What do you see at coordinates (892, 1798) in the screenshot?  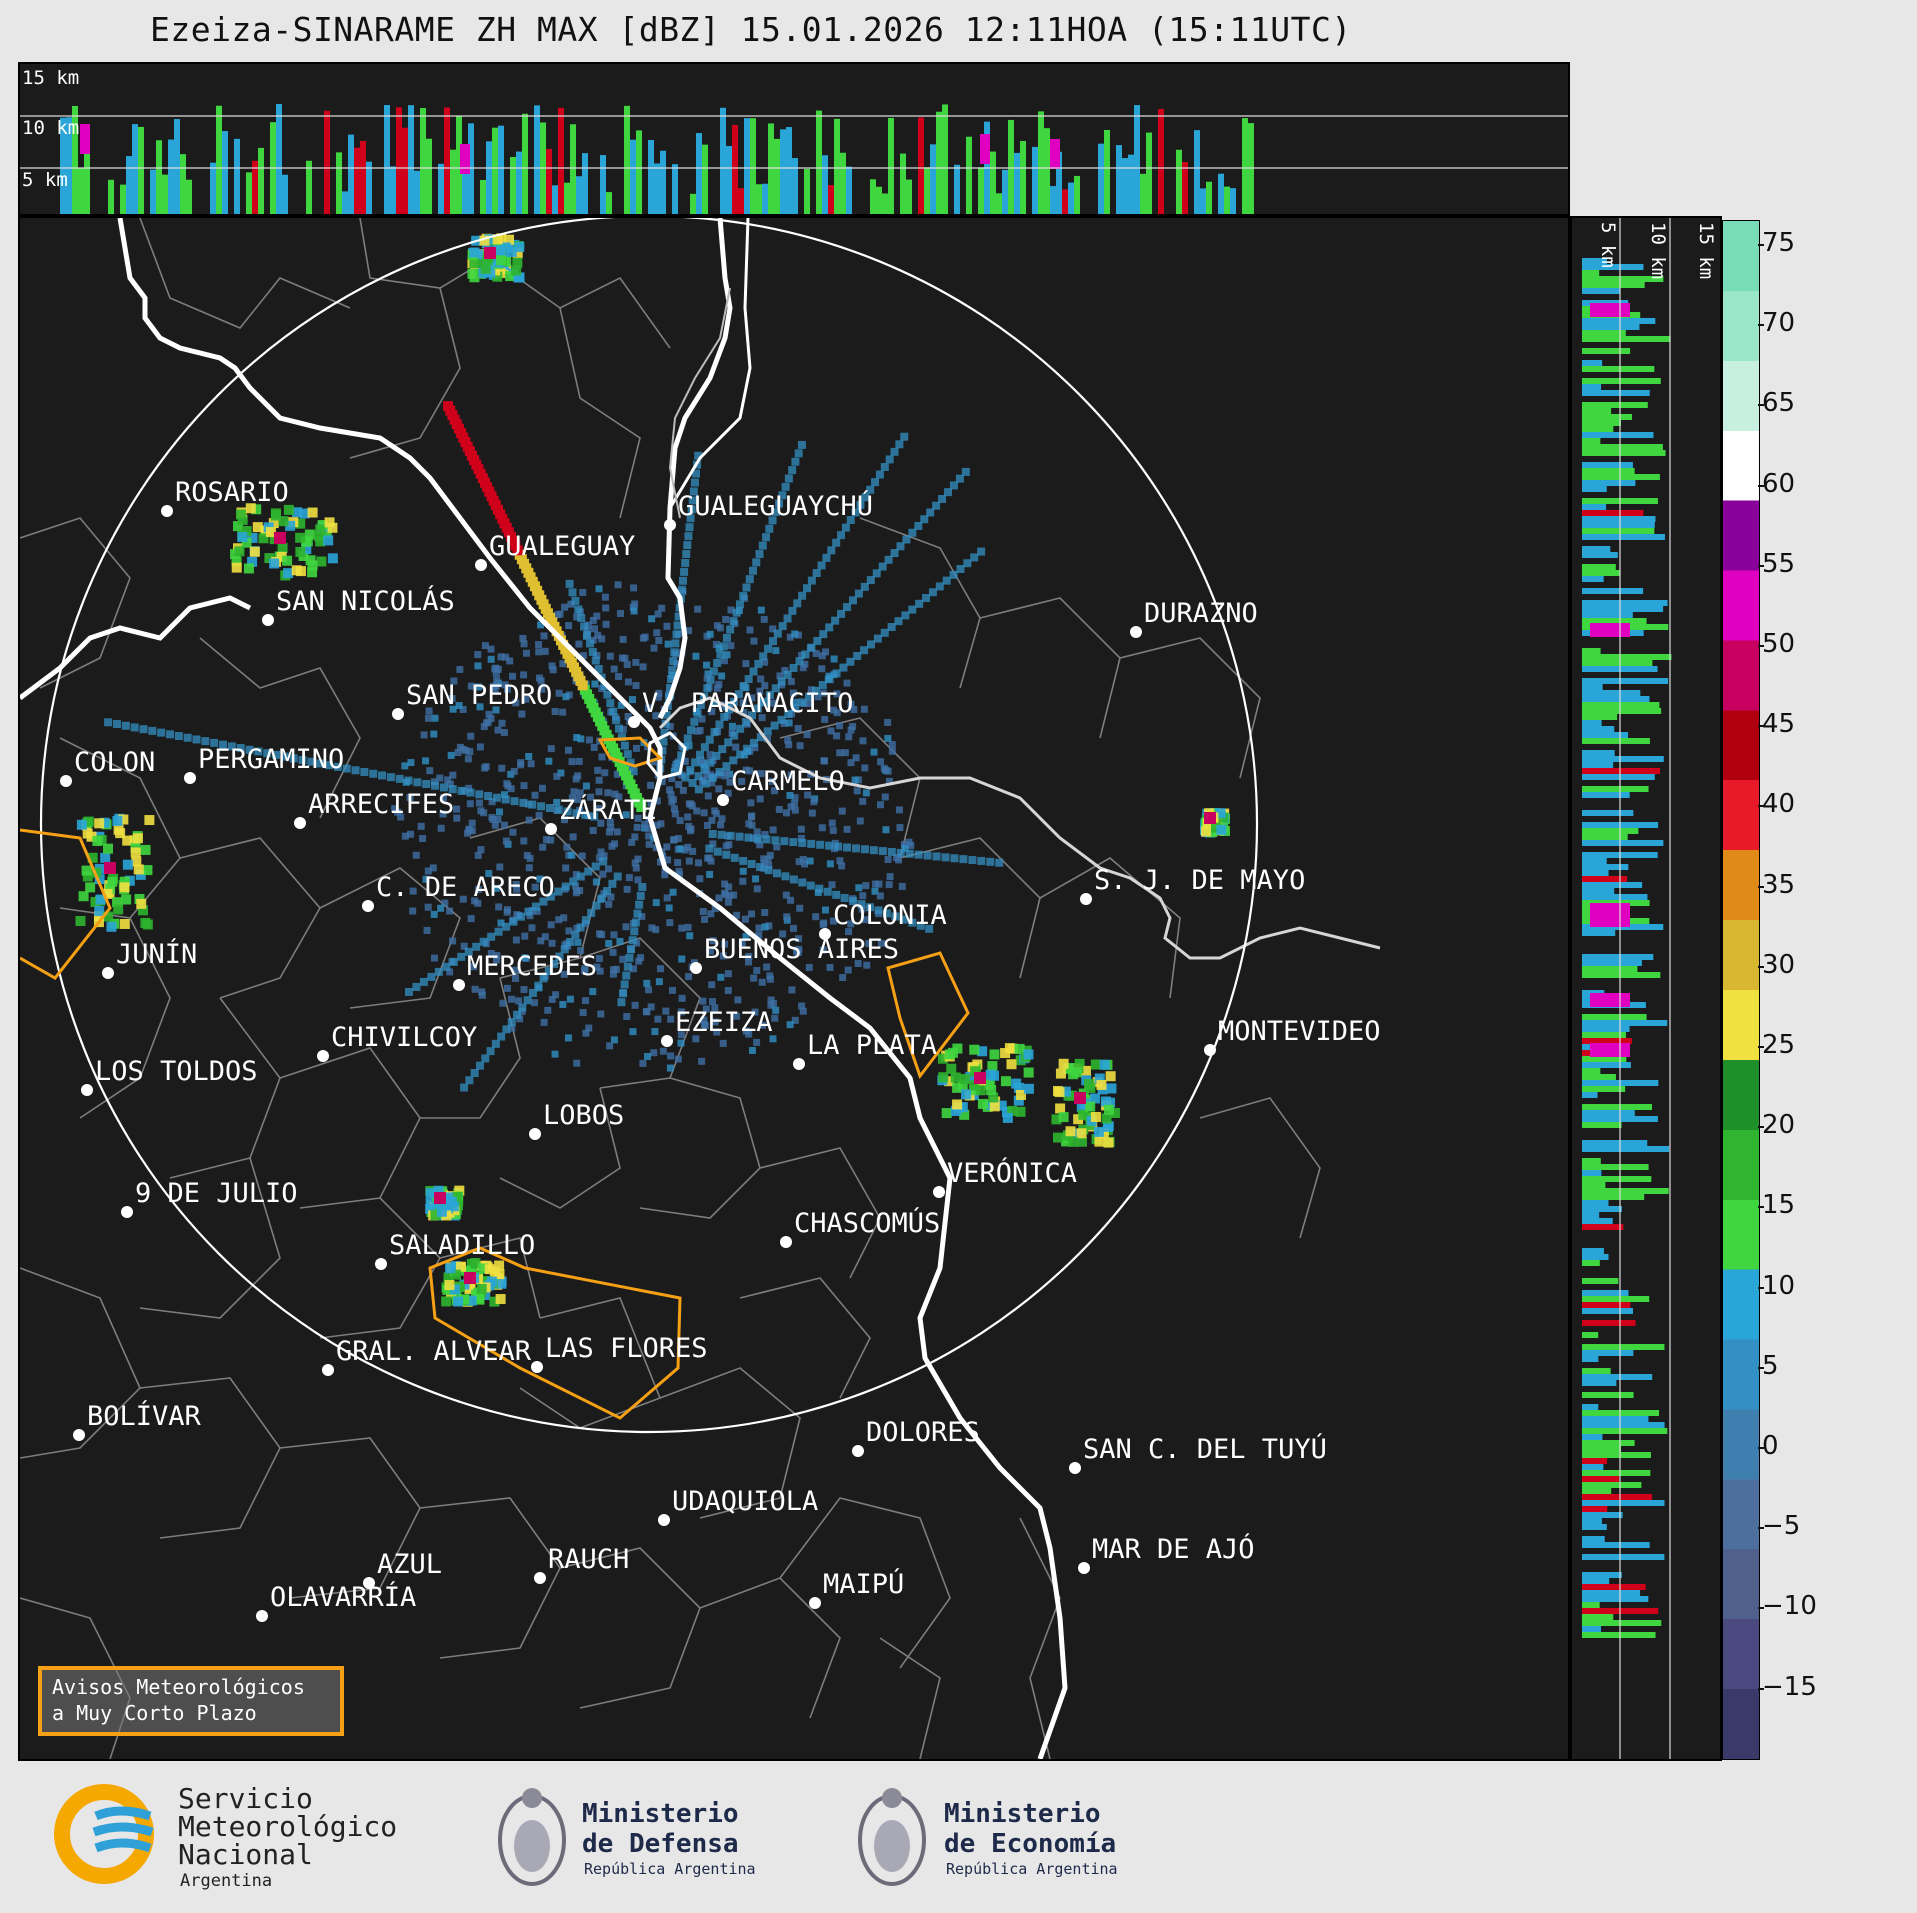 I see `economia-sun-icon` at bounding box center [892, 1798].